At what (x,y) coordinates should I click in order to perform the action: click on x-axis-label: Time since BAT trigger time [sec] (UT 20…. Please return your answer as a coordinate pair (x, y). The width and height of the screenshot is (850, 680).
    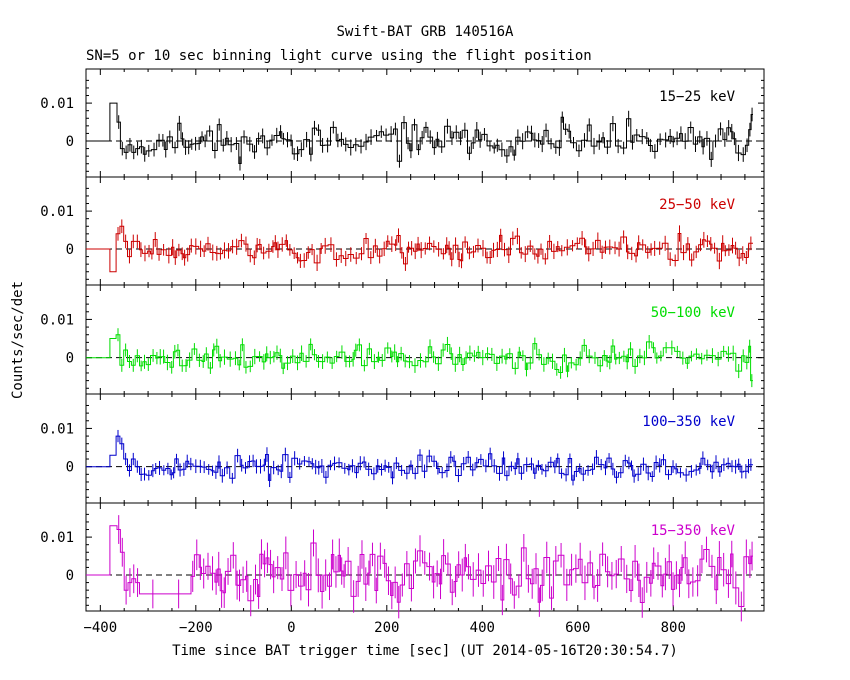
    Looking at the image, I should click on (425, 651).